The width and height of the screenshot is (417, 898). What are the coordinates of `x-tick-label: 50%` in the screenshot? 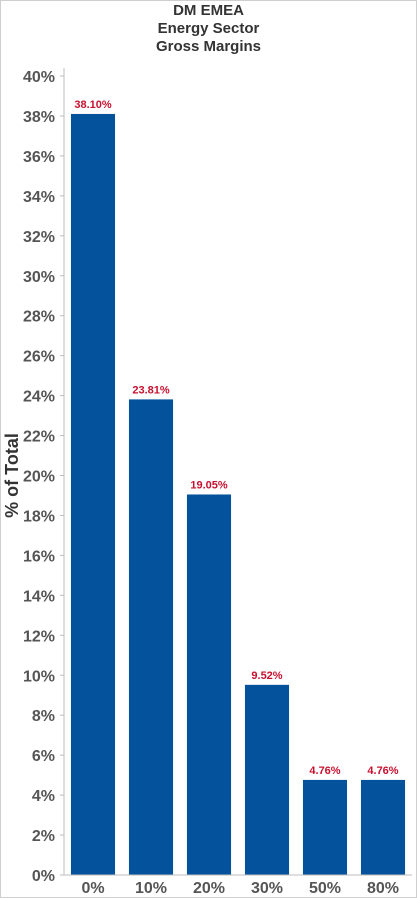 It's located at (325, 888).